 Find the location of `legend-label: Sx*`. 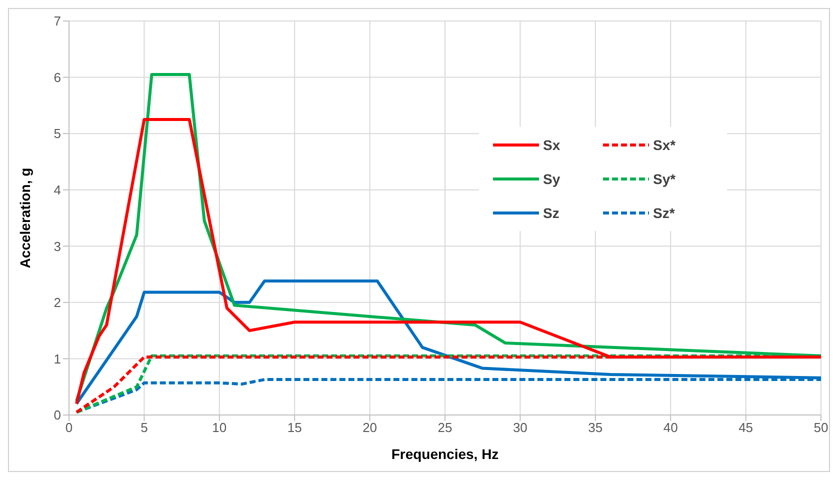

legend-label: Sx* is located at coordinates (664, 145).